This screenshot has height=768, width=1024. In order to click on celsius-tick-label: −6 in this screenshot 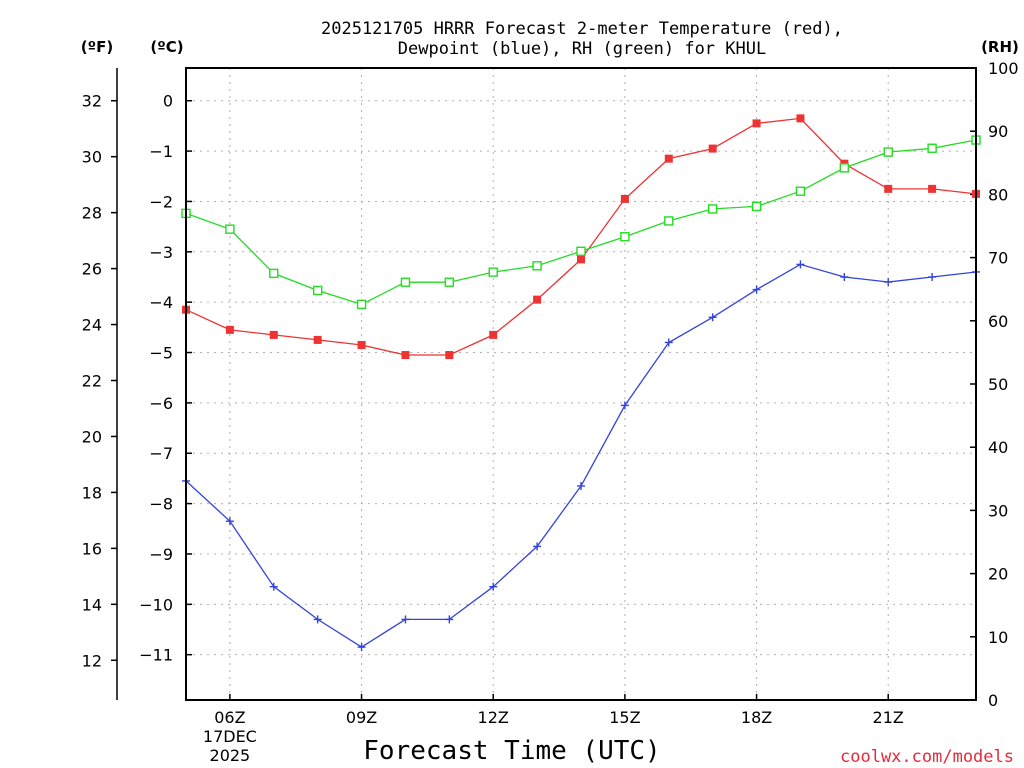, I will do `click(161, 403)`.